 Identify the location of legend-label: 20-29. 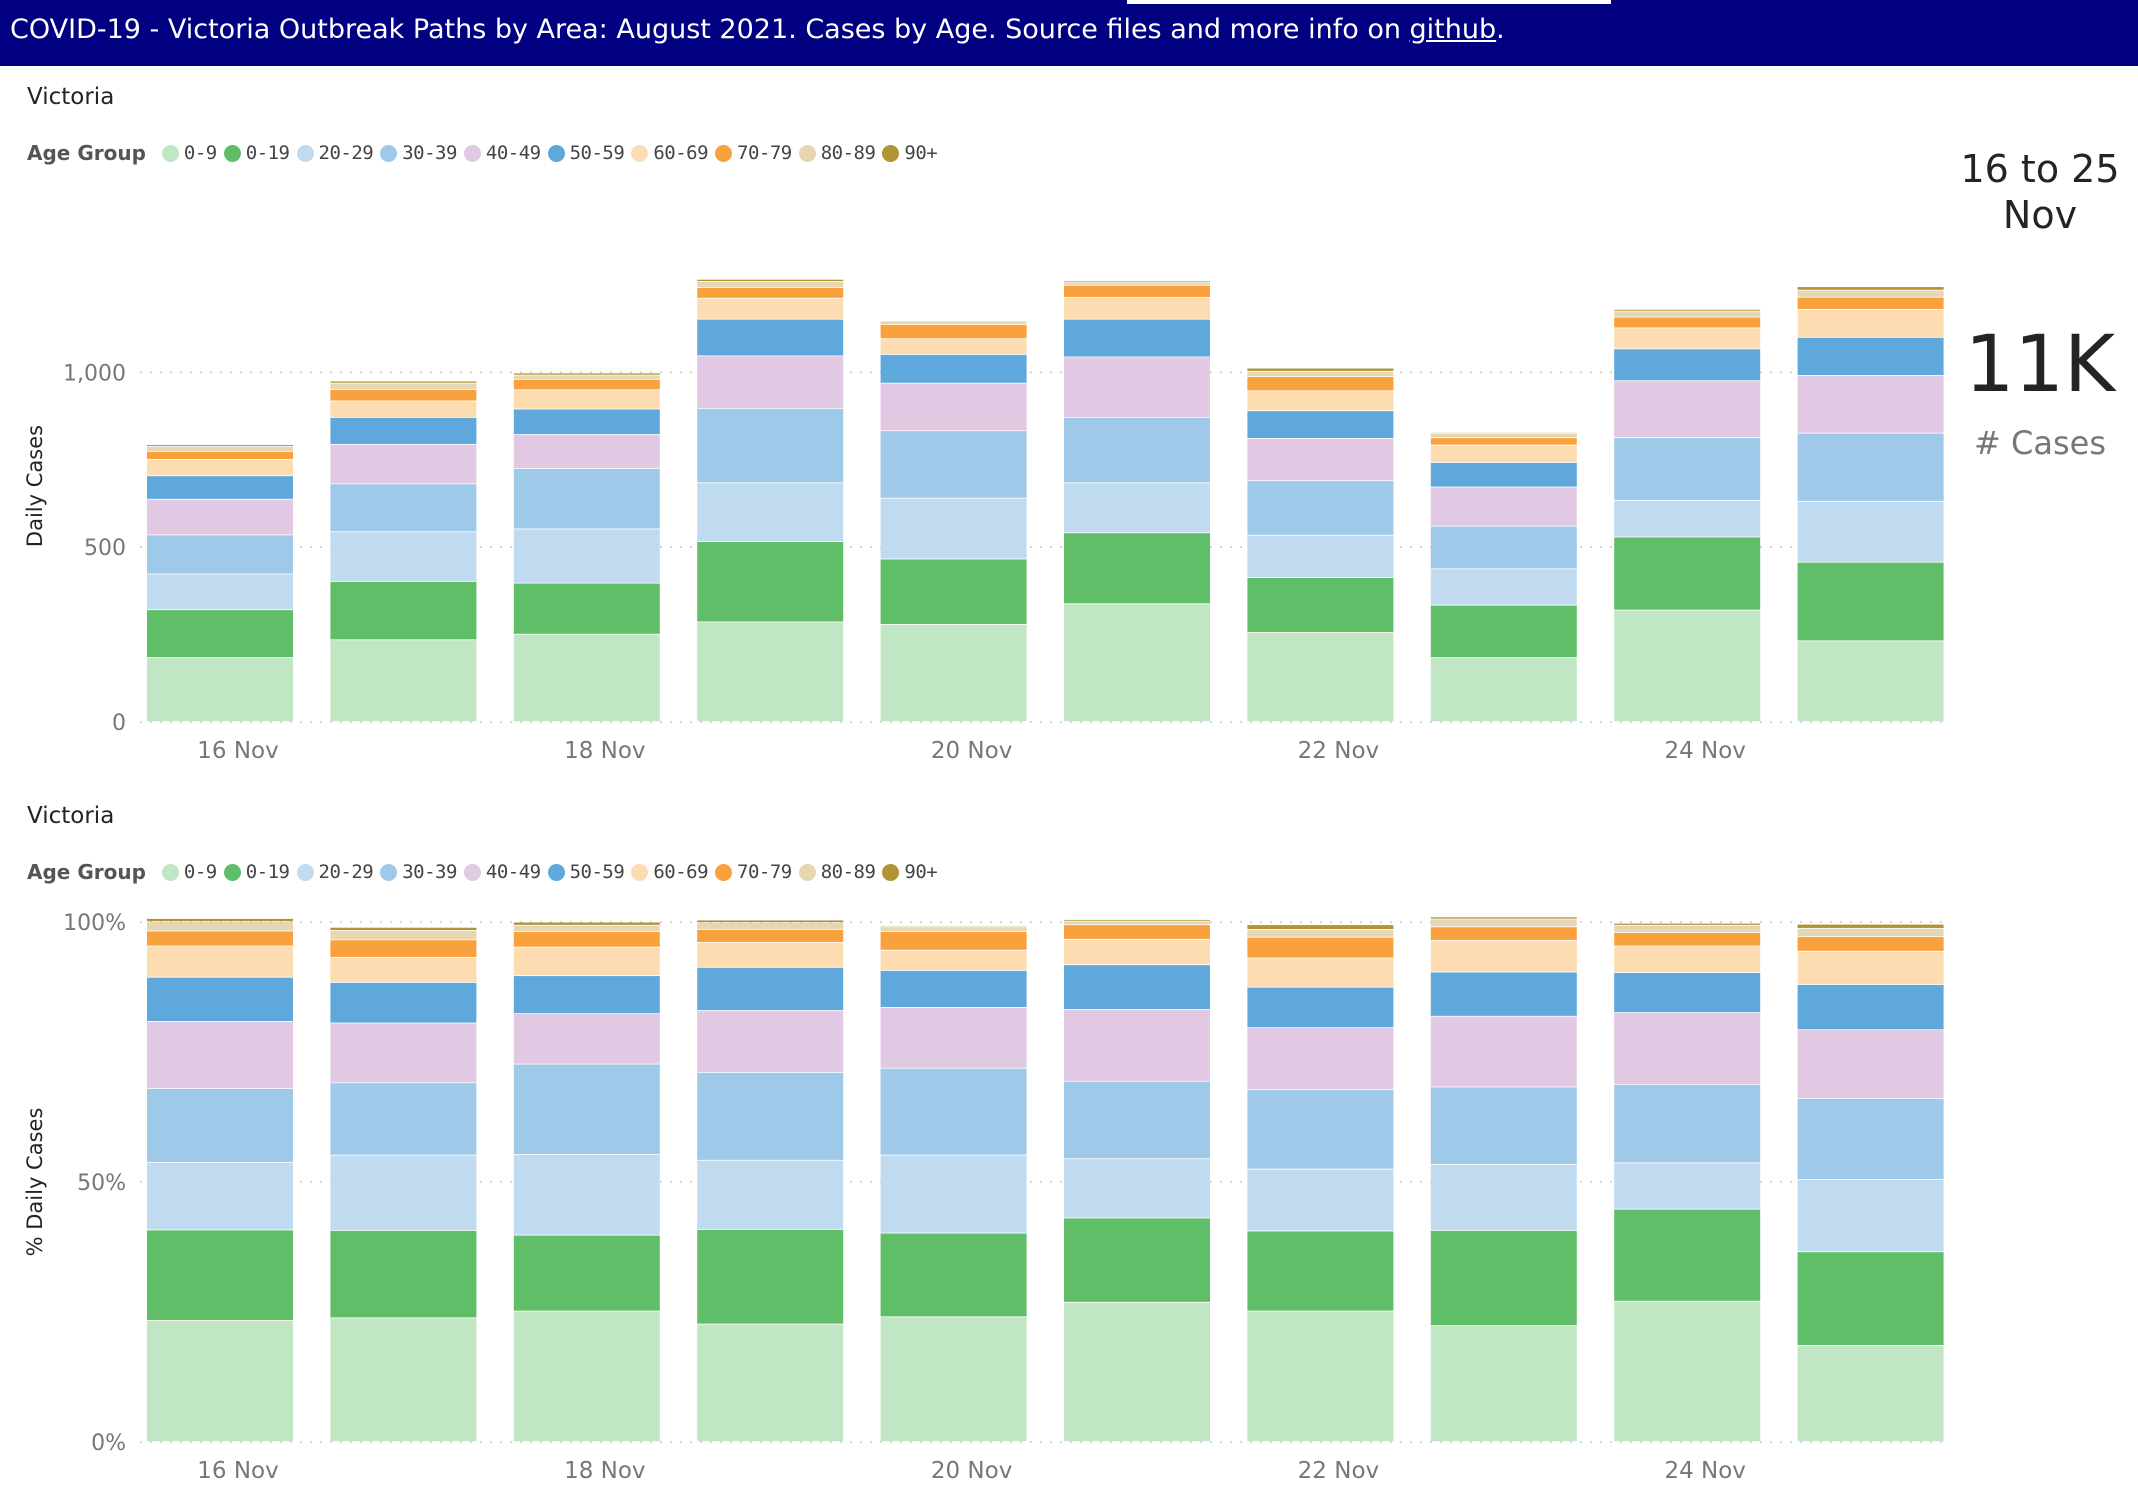
(346, 153).